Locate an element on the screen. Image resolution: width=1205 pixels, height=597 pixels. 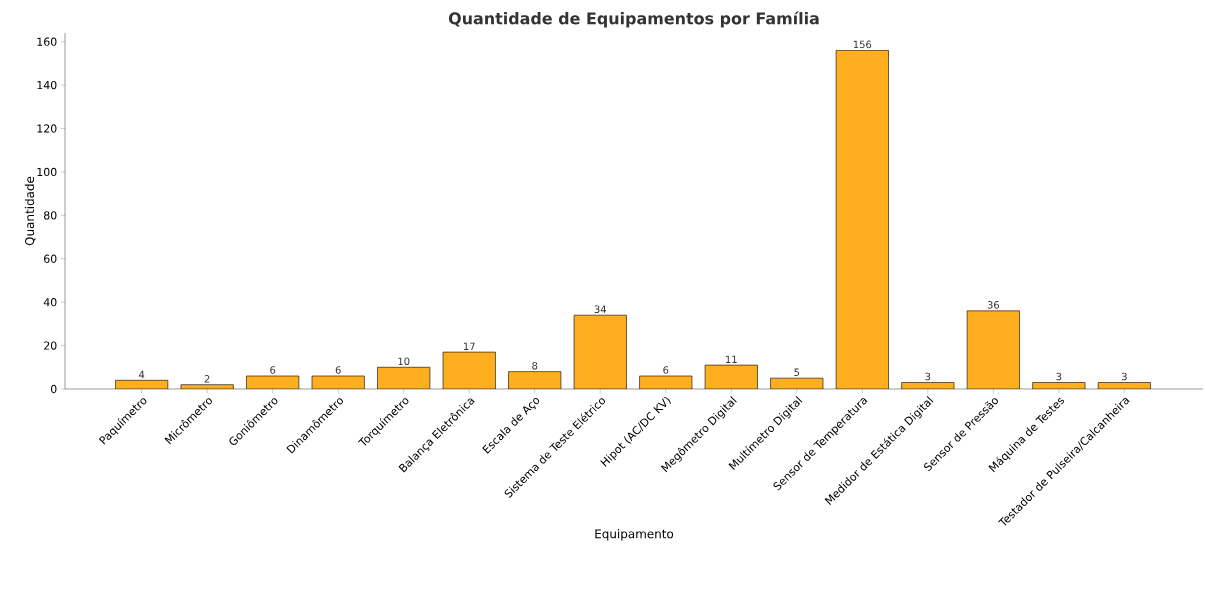
y-tick-label: 80 is located at coordinates (50, 215).